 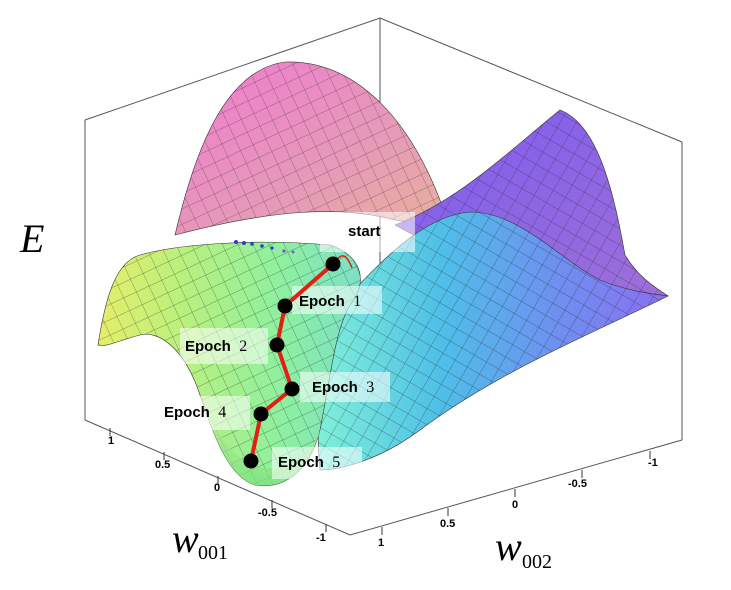 I want to click on ticks-left, so click(x=218, y=480).